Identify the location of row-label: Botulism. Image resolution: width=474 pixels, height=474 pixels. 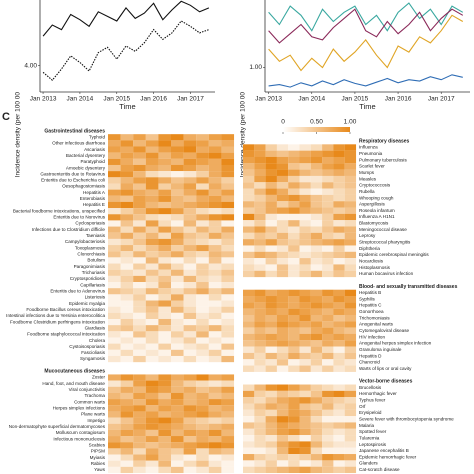
(96, 260).